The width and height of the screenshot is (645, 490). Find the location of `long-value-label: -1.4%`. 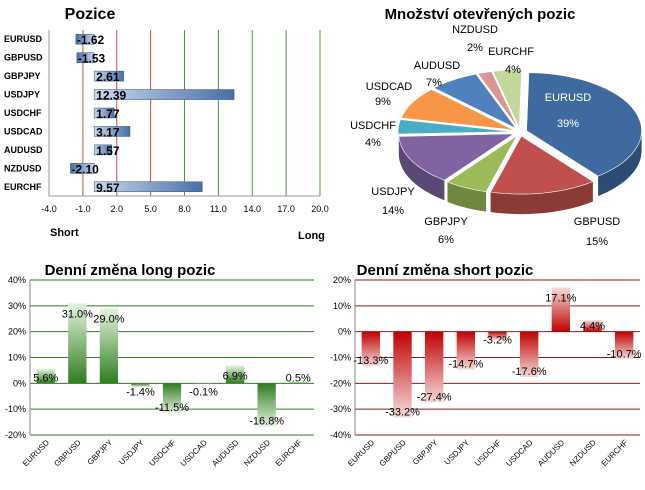

long-value-label: -1.4% is located at coordinates (140, 392).